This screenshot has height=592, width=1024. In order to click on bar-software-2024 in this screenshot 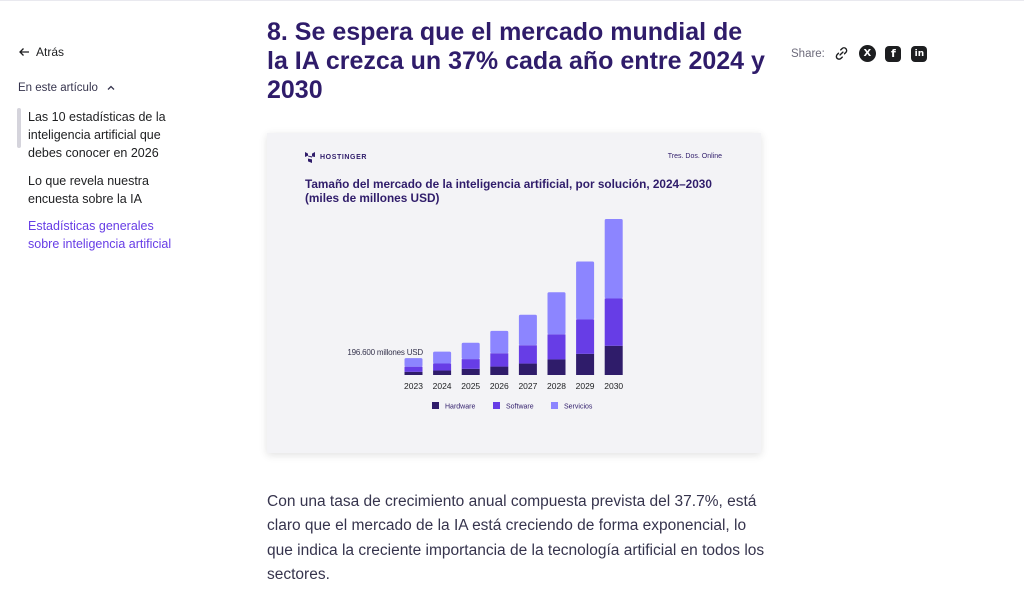, I will do `click(442, 367)`.